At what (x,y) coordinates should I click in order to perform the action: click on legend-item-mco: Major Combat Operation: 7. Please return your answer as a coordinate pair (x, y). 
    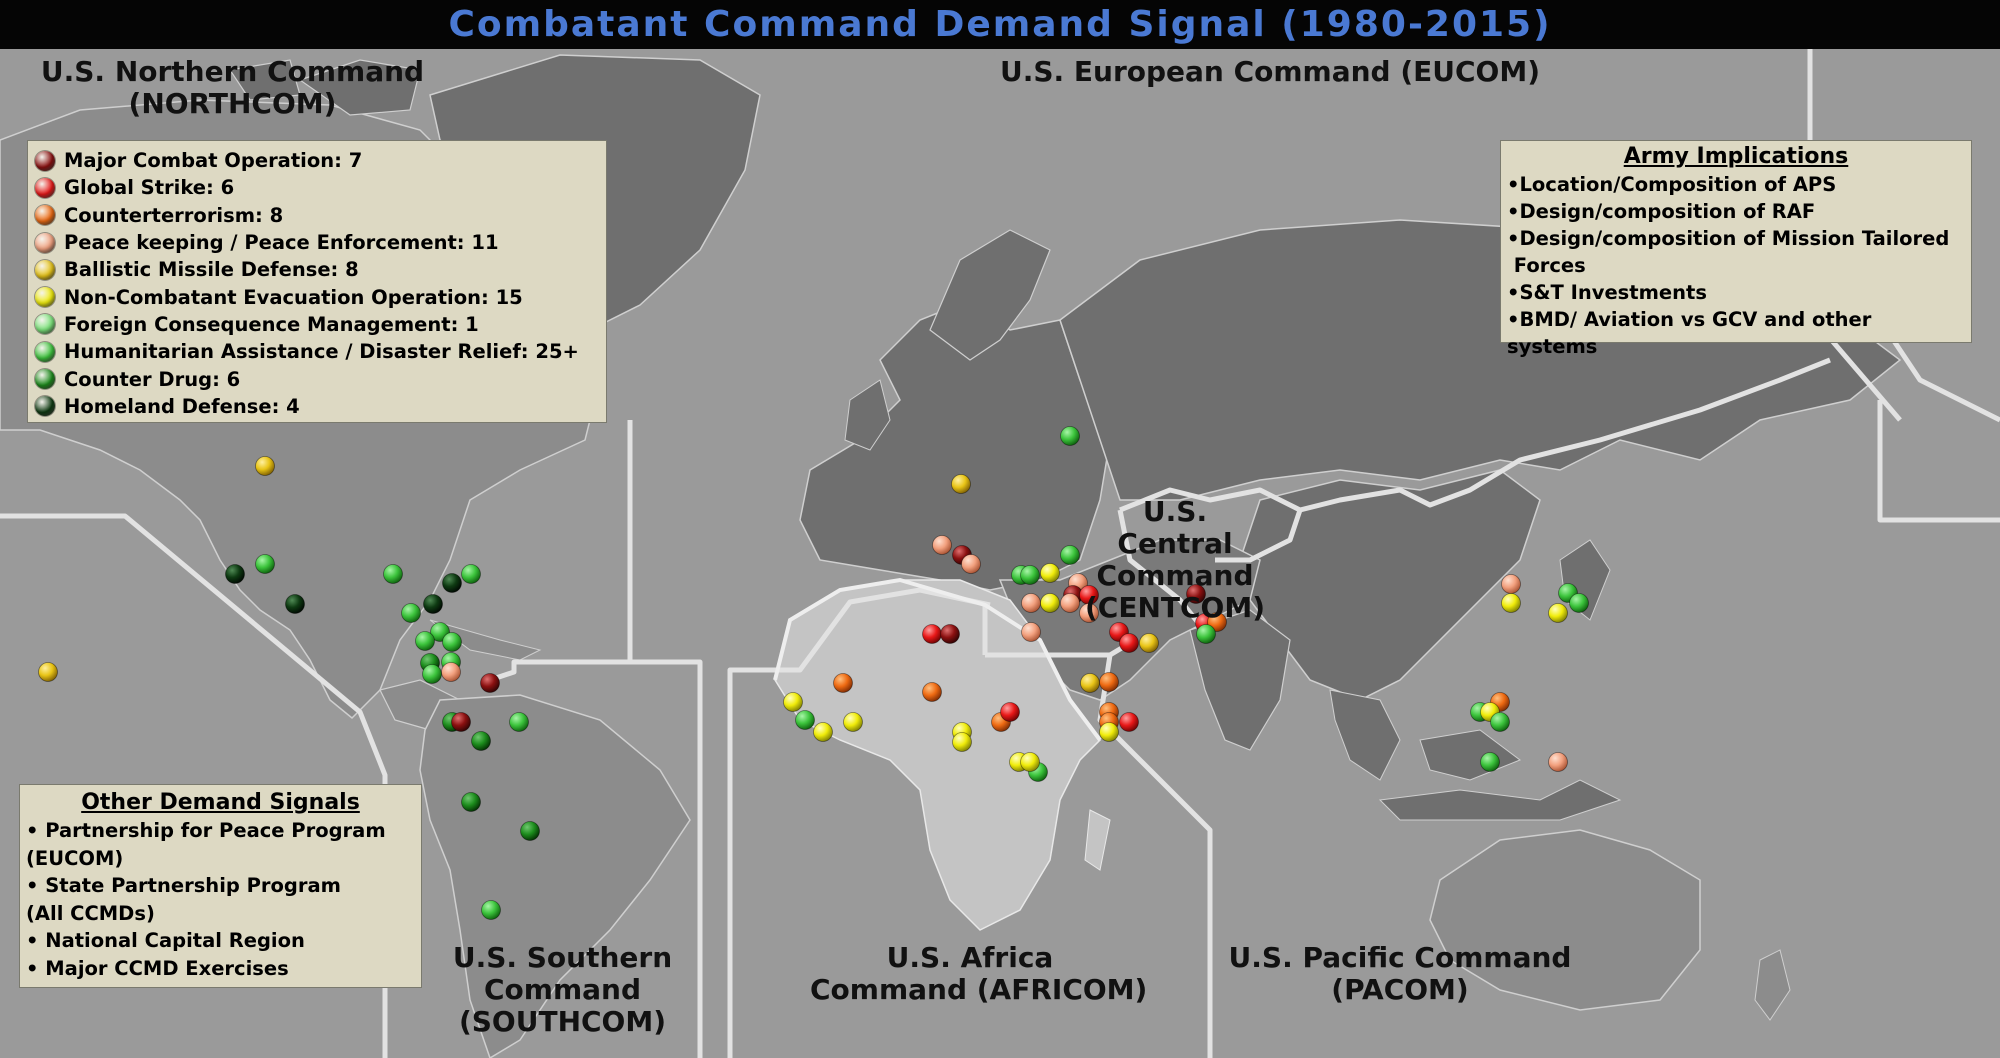
    Looking at the image, I should click on (320, 160).